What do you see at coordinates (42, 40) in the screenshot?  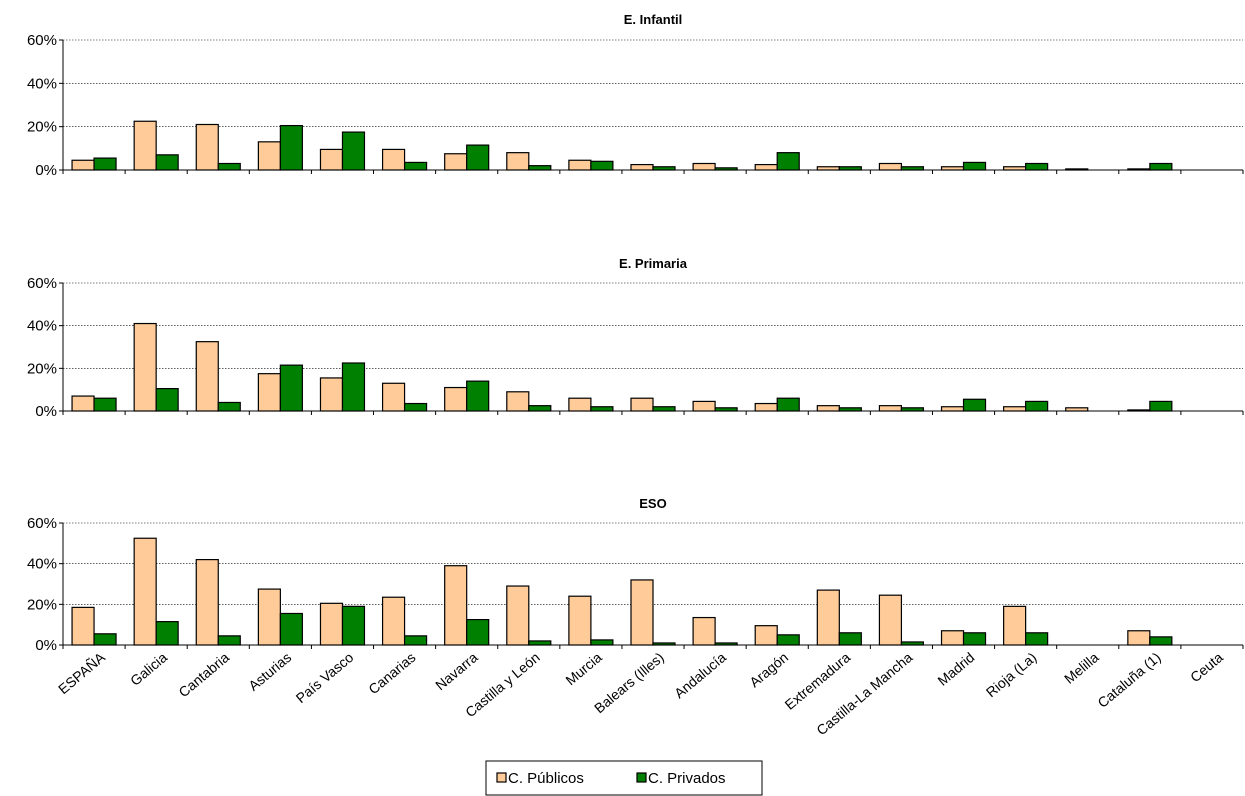 I see `y-tick-label: 60%` at bounding box center [42, 40].